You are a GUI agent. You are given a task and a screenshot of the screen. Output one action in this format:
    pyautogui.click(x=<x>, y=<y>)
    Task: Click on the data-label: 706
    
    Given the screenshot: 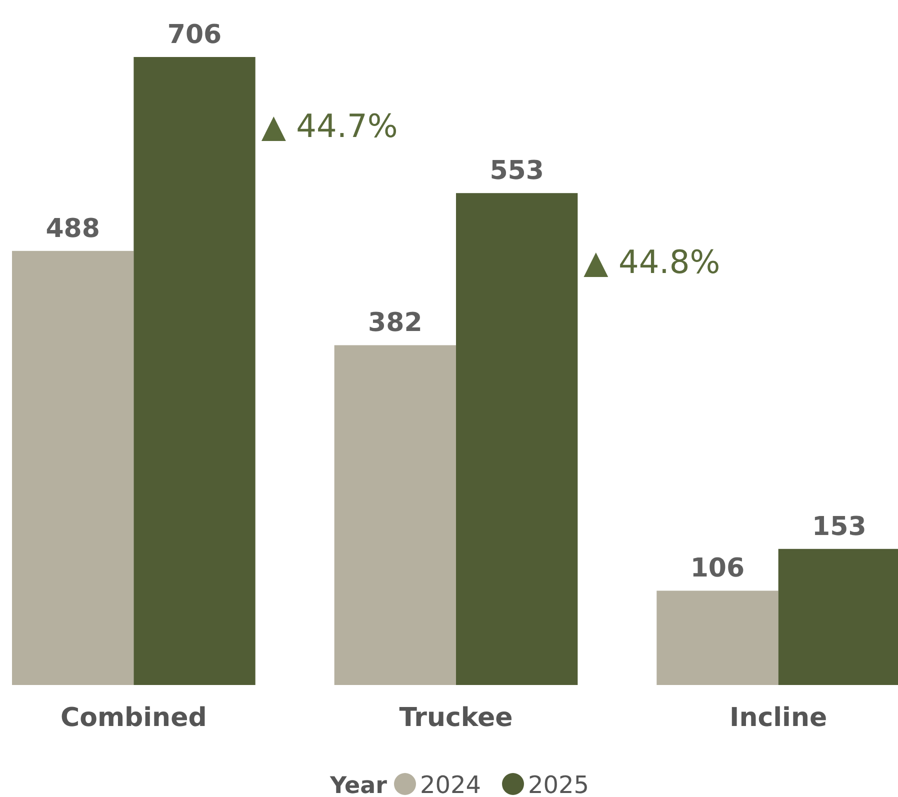 What is the action you would take?
    pyautogui.click(x=194, y=35)
    